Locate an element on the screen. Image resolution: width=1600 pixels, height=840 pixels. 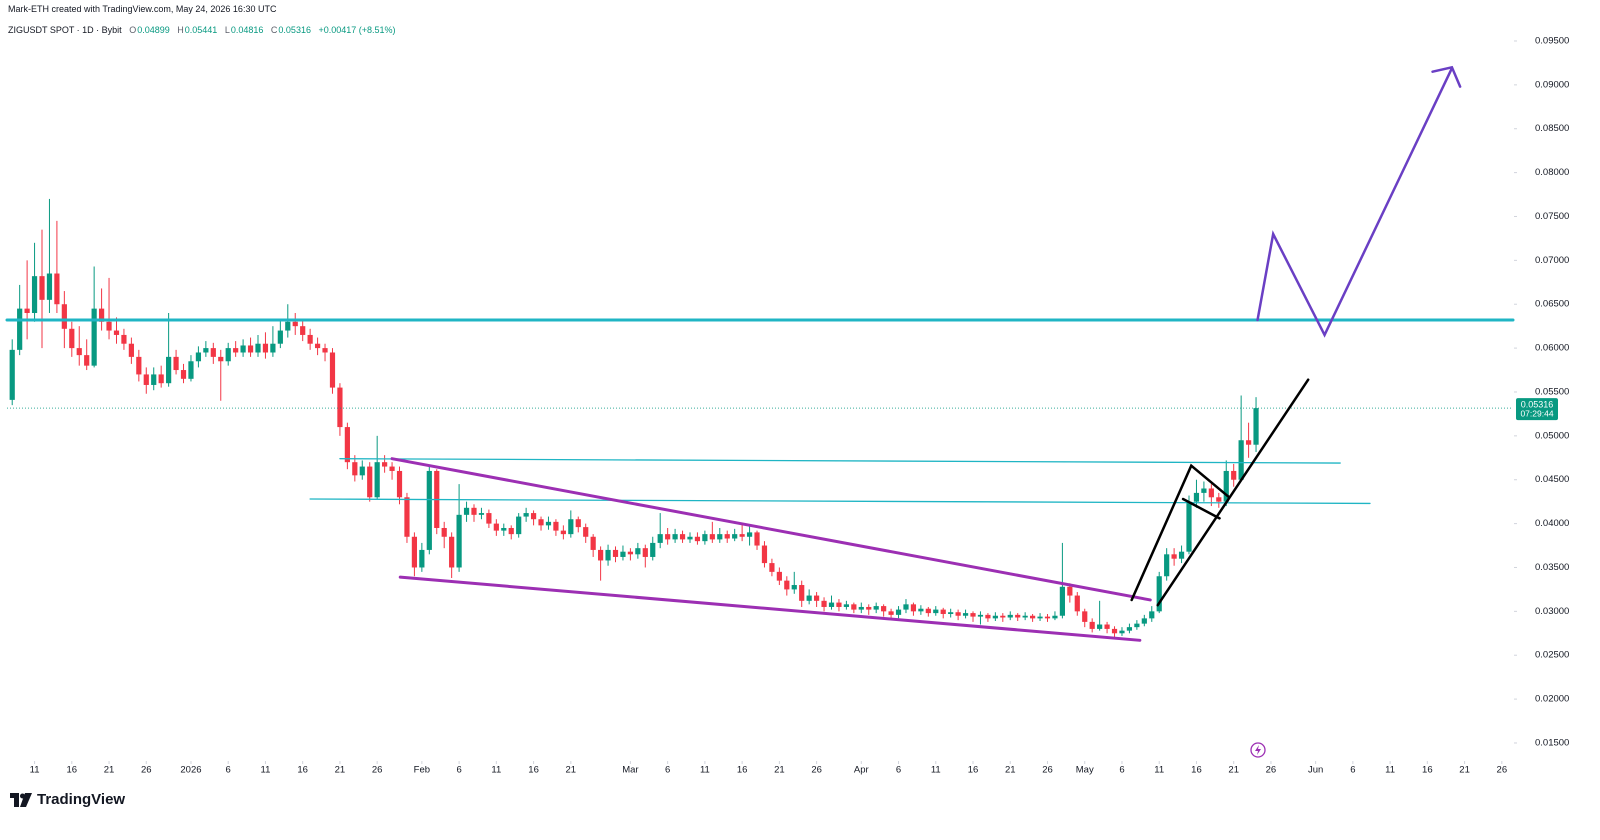
y-tick-label: 0.05500 is located at coordinates (1552, 391).